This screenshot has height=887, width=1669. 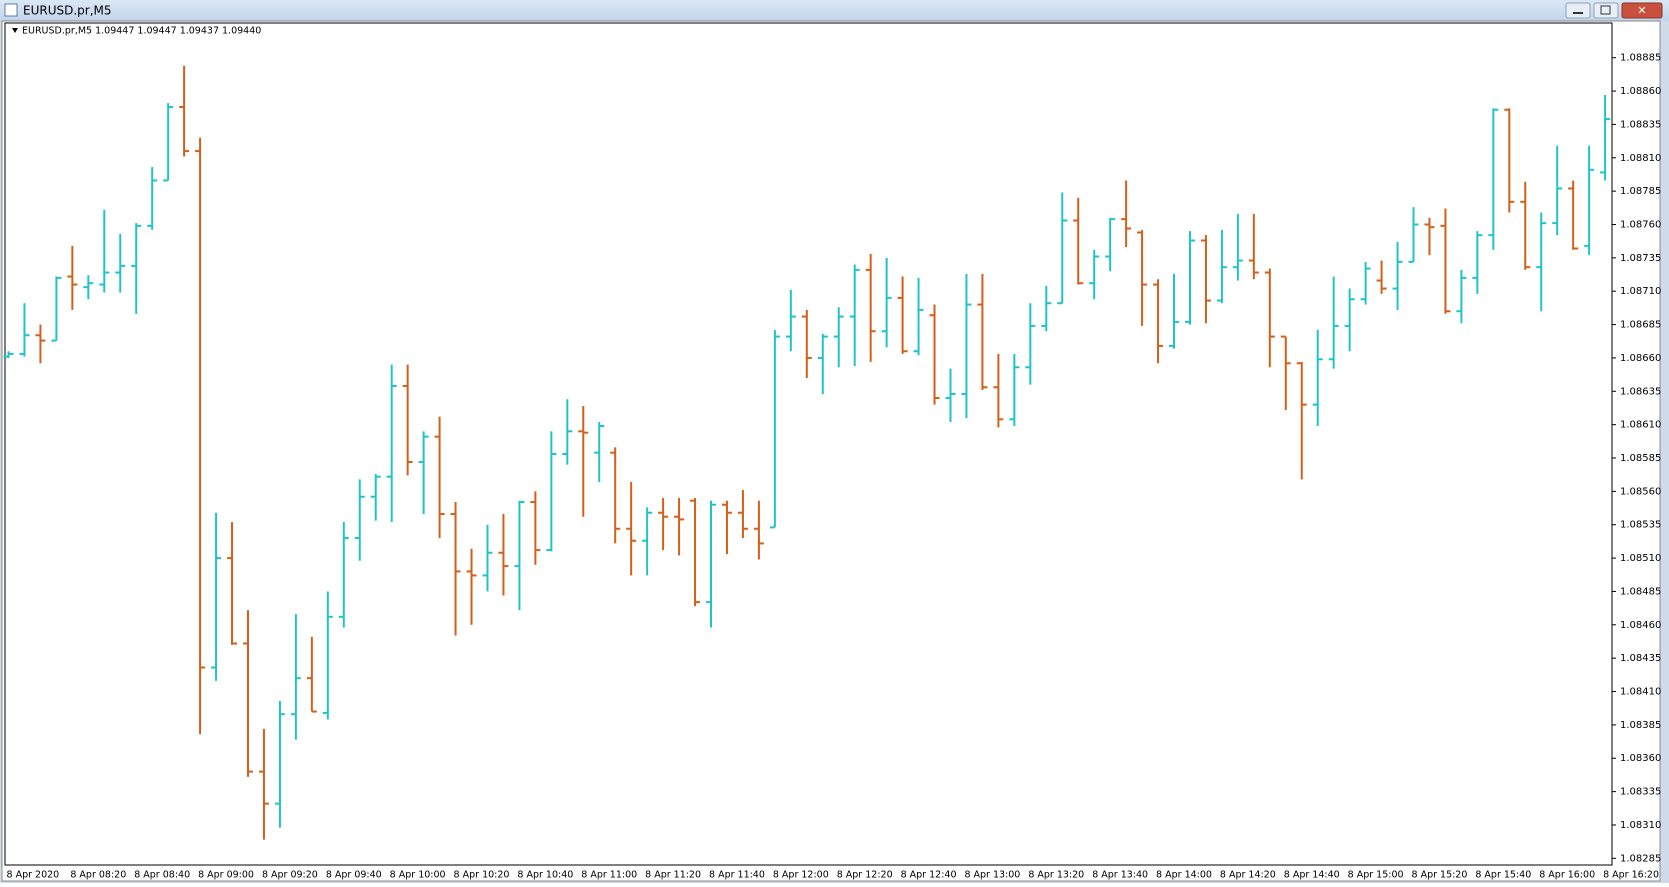 What do you see at coordinates (1120, 875) in the screenshot?
I see `x-tick-label: 8 Apr 13:40` at bounding box center [1120, 875].